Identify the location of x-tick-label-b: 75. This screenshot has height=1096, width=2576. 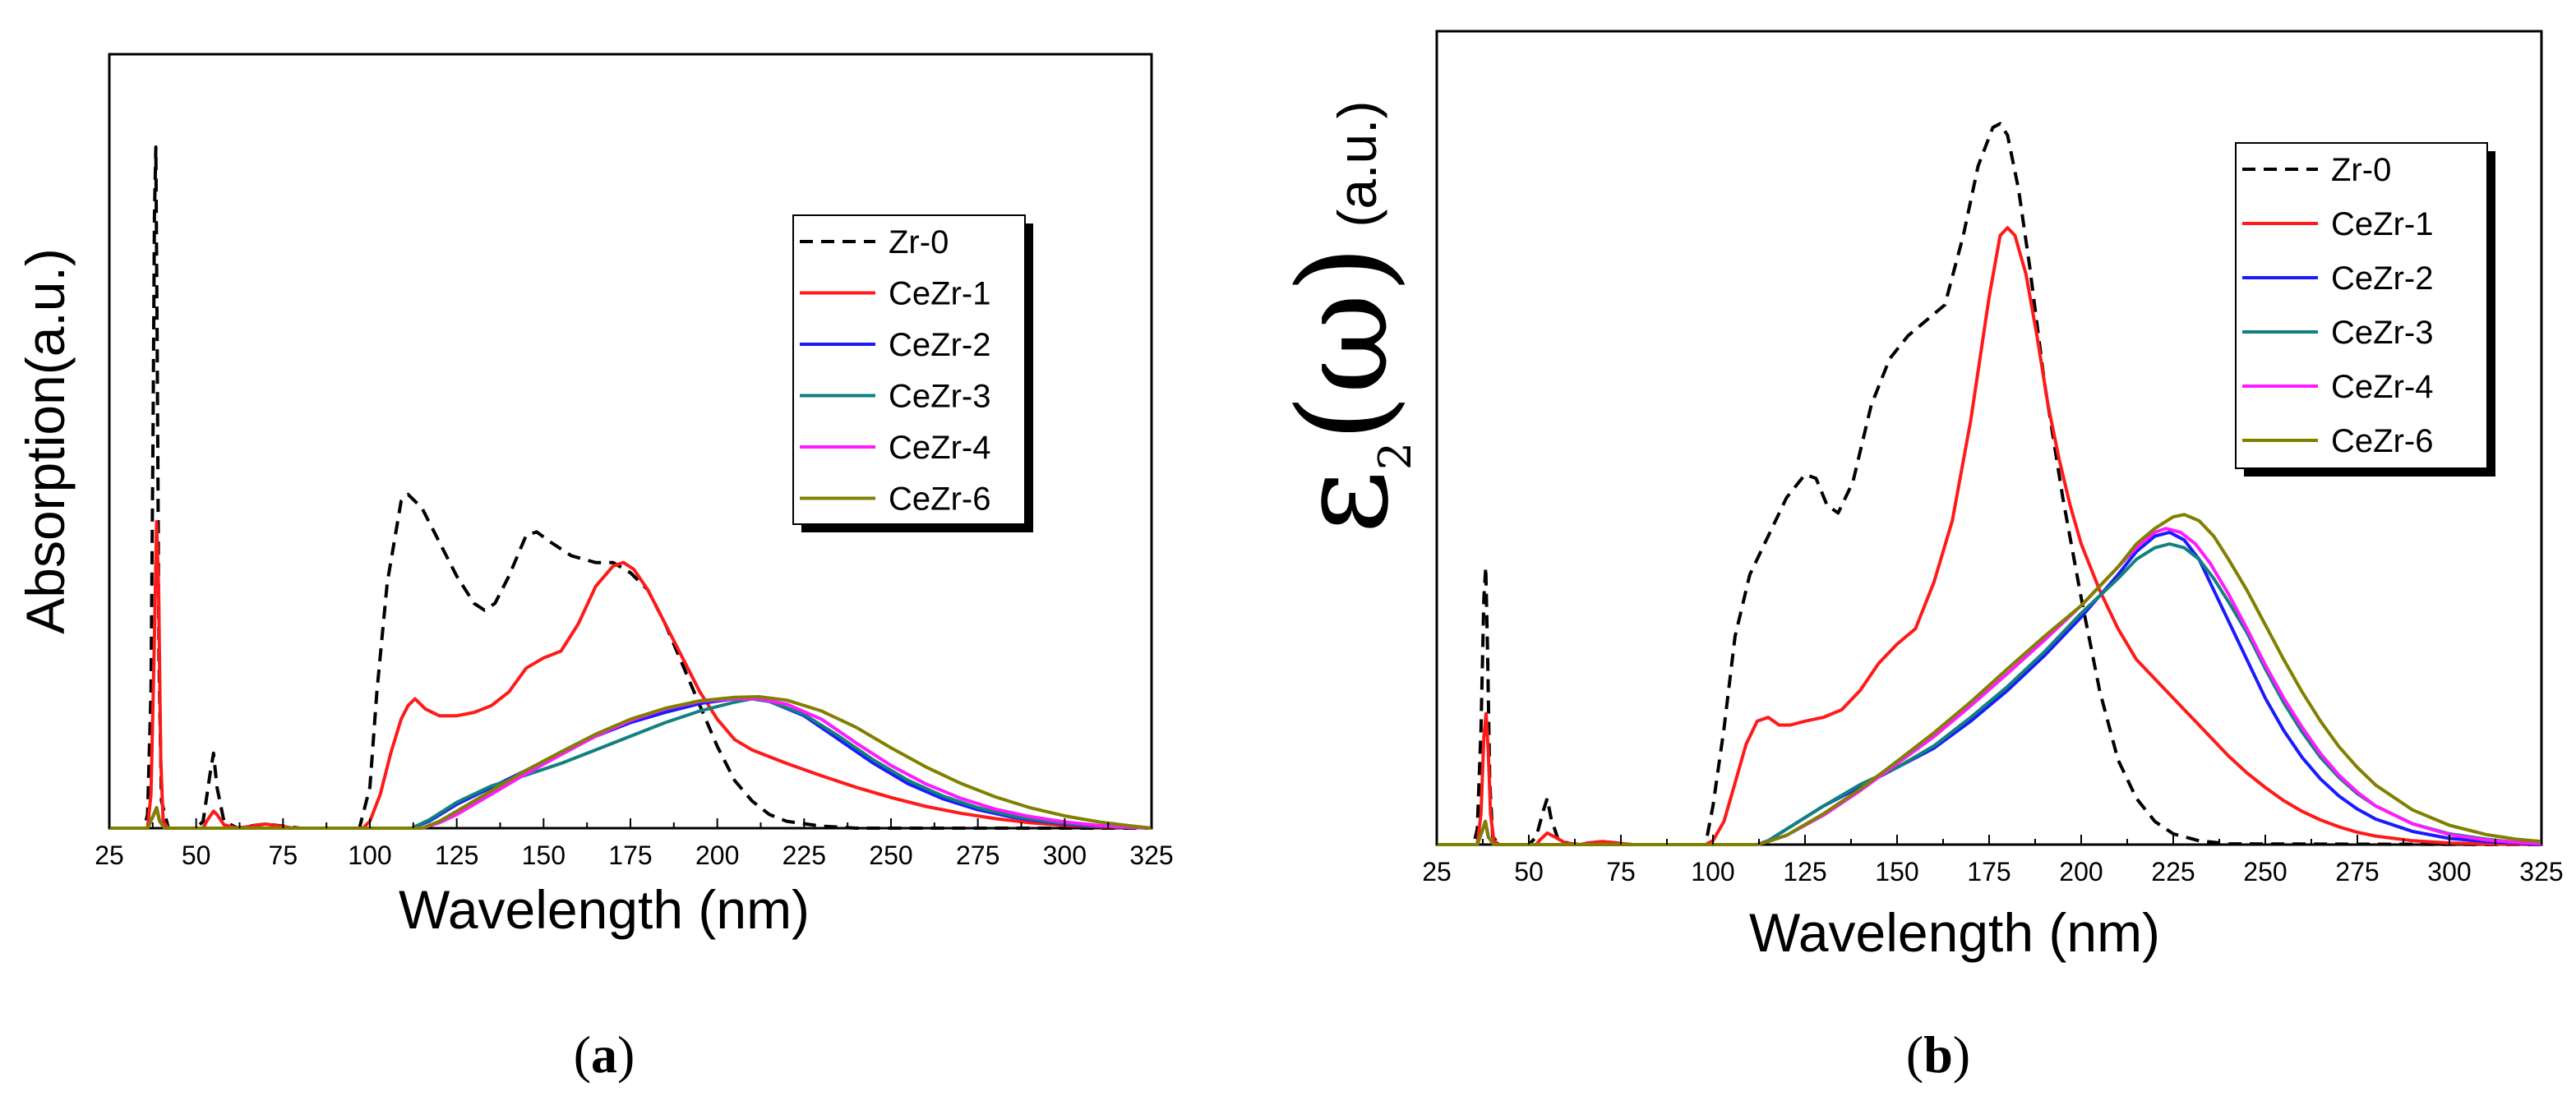
(1621, 872).